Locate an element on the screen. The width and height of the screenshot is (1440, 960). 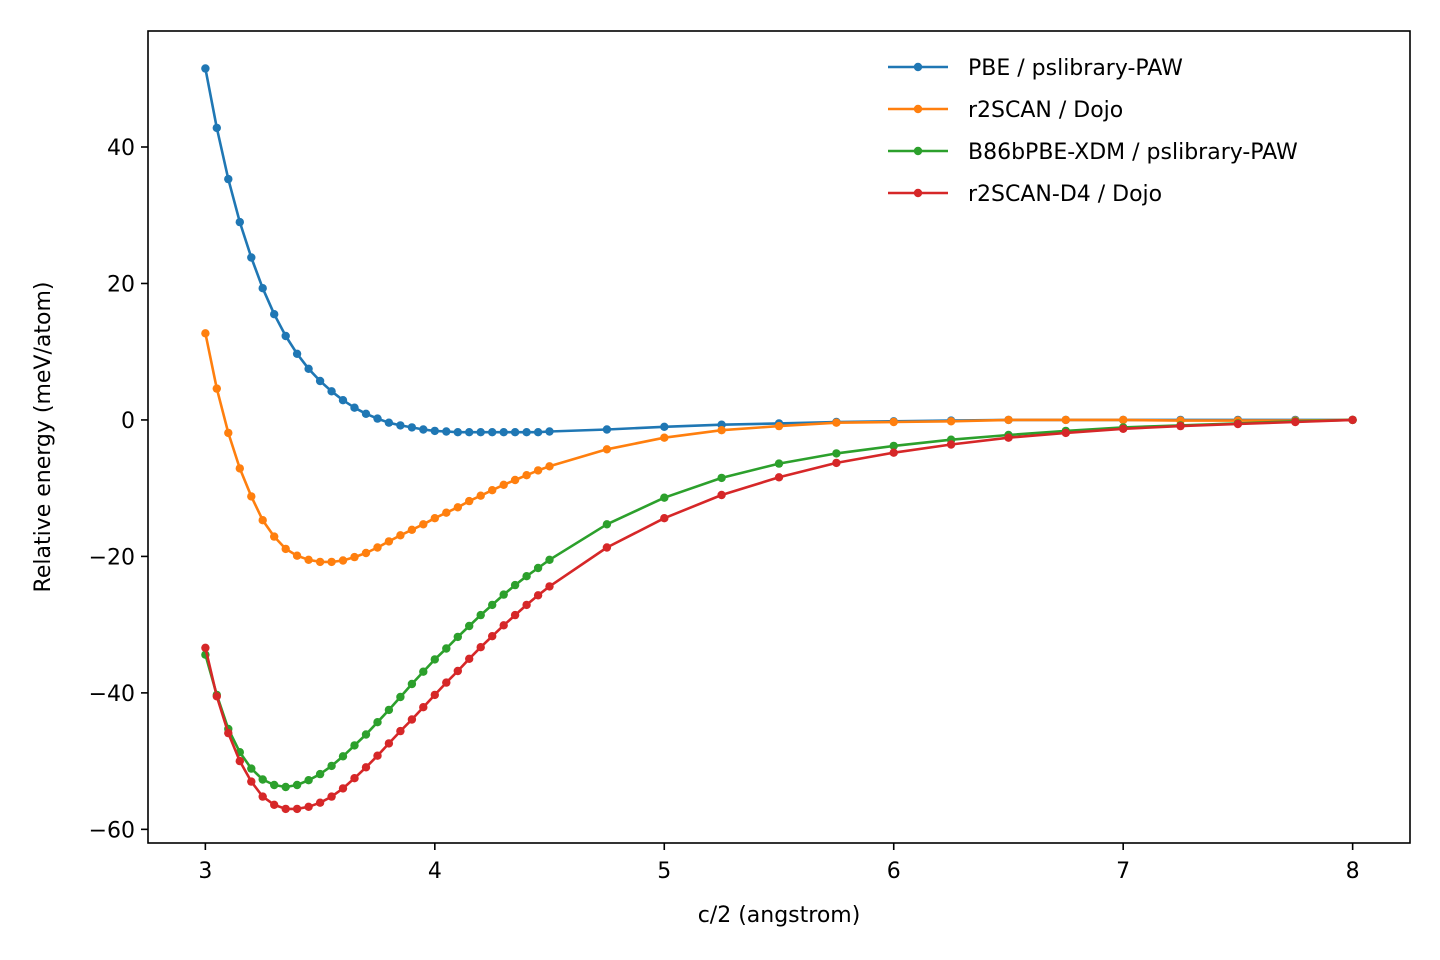
legend-label: r2SCAN-D4 / Dojo is located at coordinates (1065, 194).